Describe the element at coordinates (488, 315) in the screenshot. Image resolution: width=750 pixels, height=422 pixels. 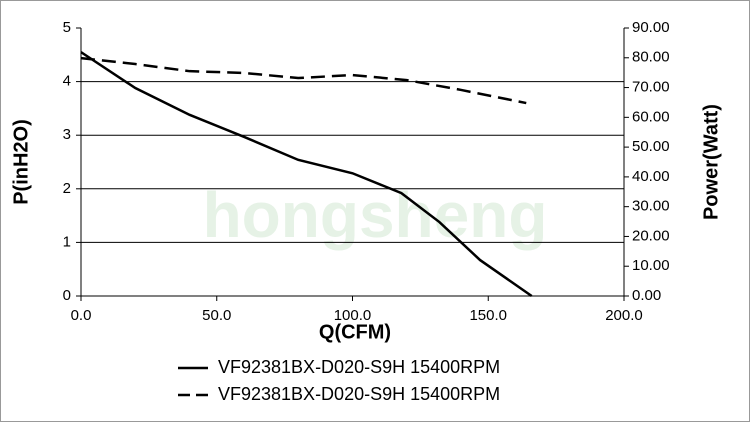
I see `x-tick-label: 150.0` at that location.